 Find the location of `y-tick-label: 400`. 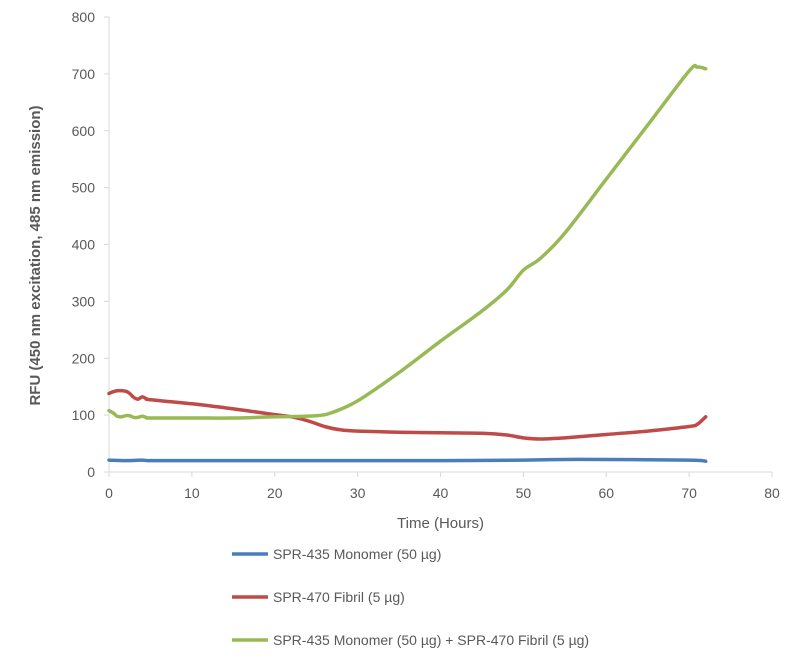

y-tick-label: 400 is located at coordinates (84, 245).